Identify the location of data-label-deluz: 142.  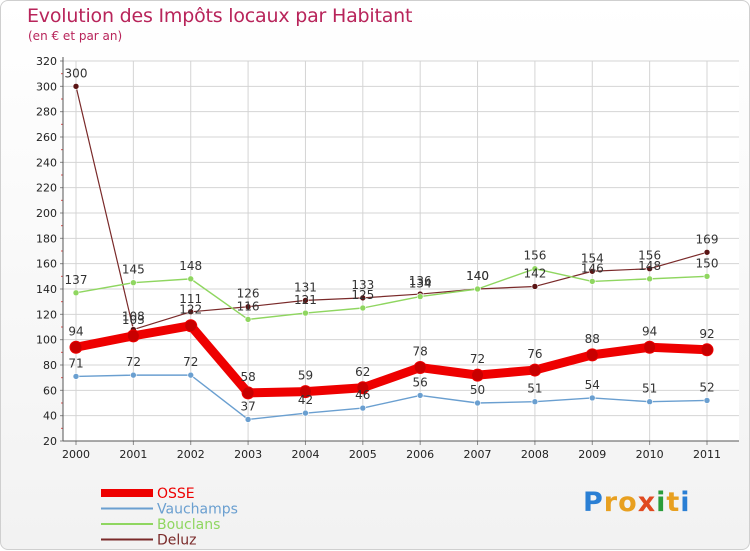
(534, 273).